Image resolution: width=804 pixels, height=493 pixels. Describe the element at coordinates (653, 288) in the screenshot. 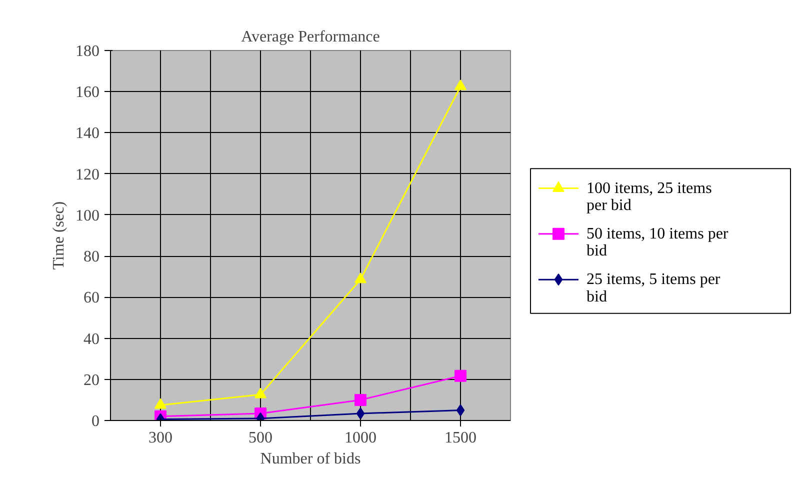

I see `legend-label: 25 items, 5 items per bid` at that location.